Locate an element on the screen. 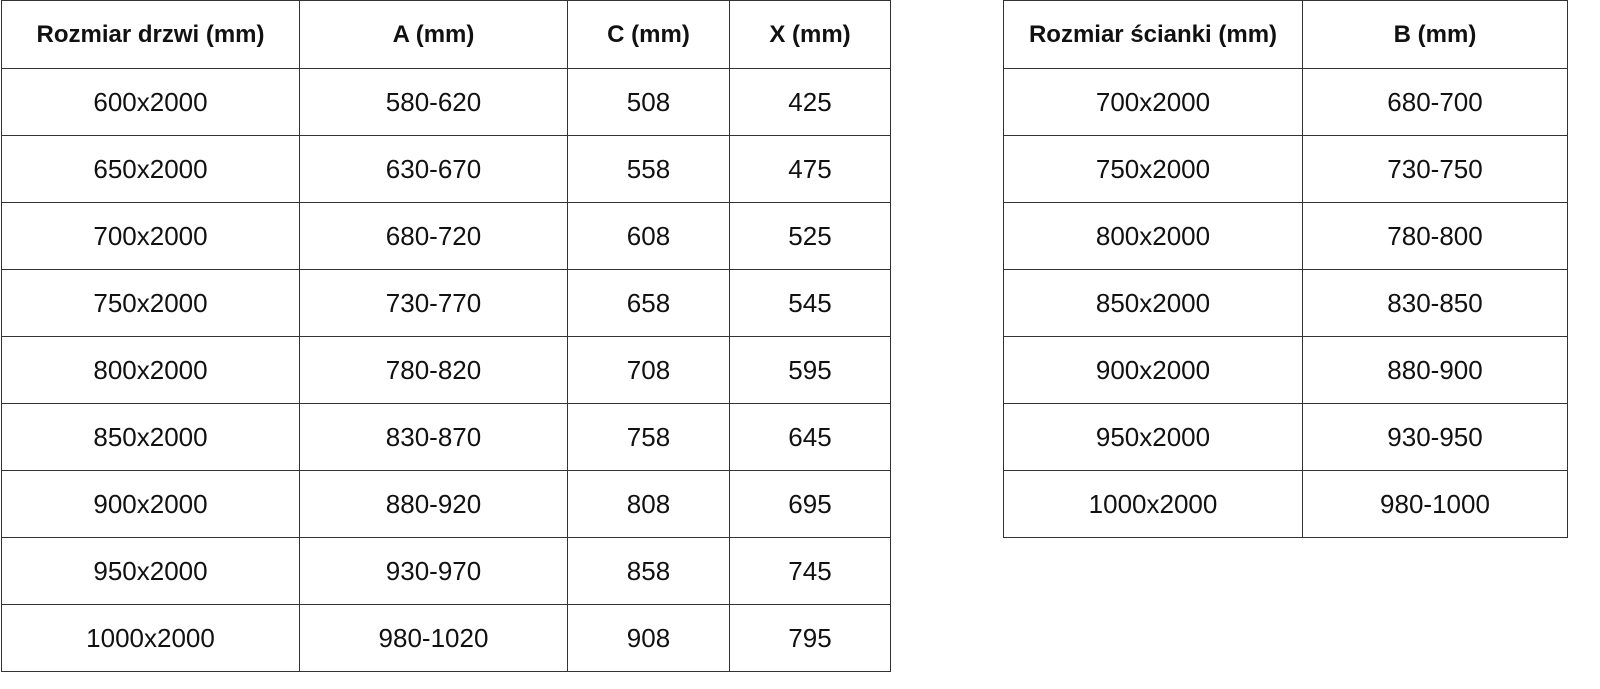 Image resolution: width=1600 pixels, height=689 pixels. header-row: Rozmiar drzwi (mm) A (mm) C (mm) X (mm) is located at coordinates (446, 34).